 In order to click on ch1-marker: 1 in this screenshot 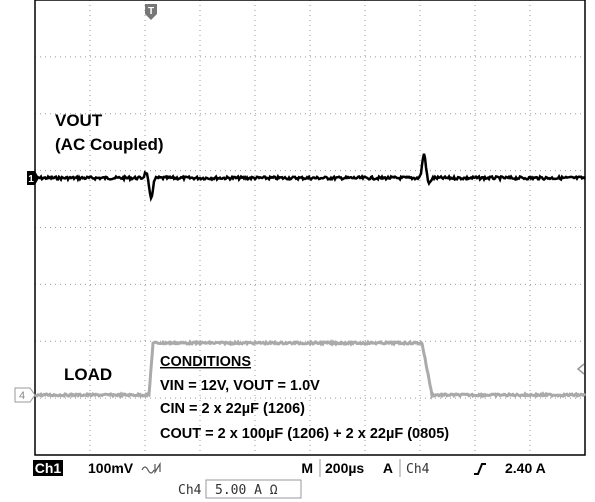, I will do `click(31, 179)`.